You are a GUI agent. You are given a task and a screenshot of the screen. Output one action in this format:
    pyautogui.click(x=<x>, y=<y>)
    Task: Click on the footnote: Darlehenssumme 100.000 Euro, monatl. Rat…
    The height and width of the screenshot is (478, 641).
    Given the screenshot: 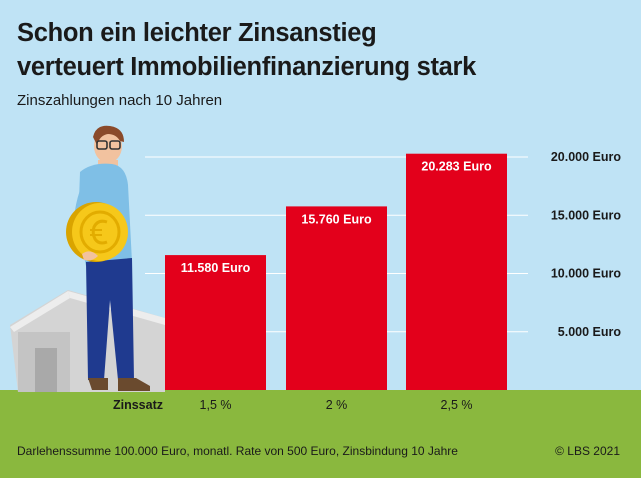 What is the action you would take?
    pyautogui.click(x=237, y=451)
    